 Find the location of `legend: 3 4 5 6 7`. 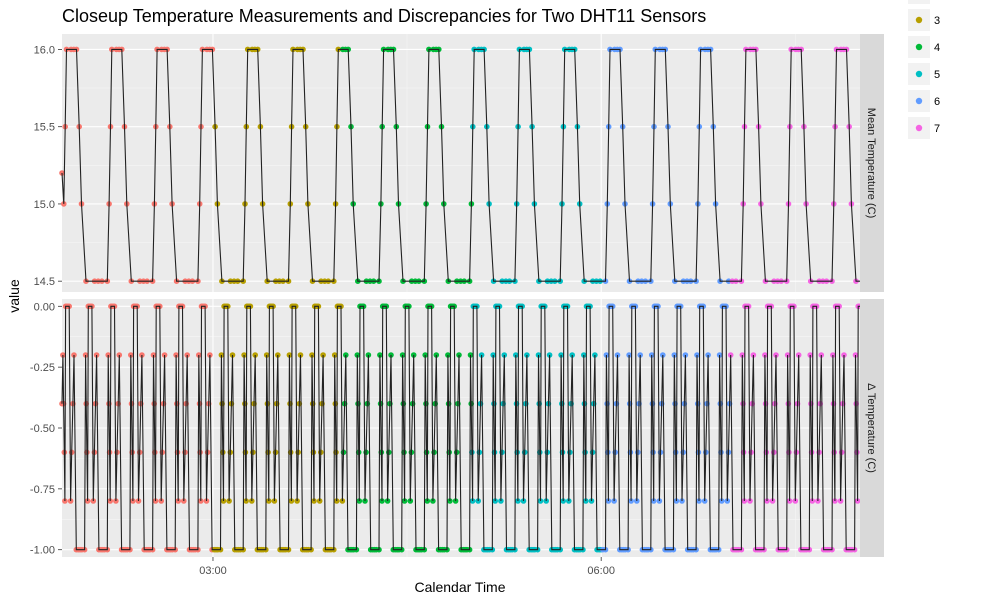

legend: 3 4 5 6 7 is located at coordinates (924, 69).